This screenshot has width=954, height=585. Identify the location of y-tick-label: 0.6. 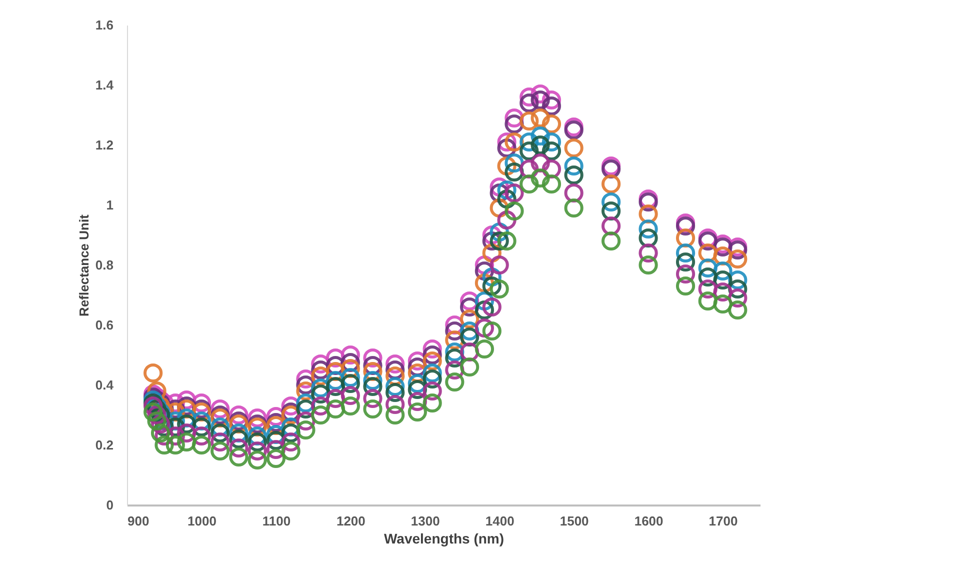
(104, 325).